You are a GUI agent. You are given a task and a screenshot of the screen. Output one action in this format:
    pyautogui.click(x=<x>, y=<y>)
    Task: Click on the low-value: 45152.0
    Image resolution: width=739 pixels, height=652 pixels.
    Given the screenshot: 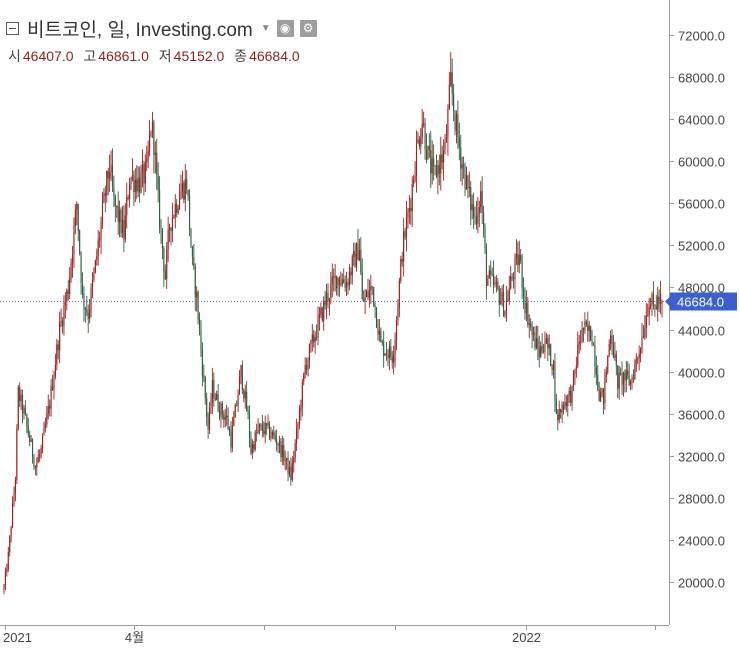 What is the action you would take?
    pyautogui.click(x=199, y=56)
    